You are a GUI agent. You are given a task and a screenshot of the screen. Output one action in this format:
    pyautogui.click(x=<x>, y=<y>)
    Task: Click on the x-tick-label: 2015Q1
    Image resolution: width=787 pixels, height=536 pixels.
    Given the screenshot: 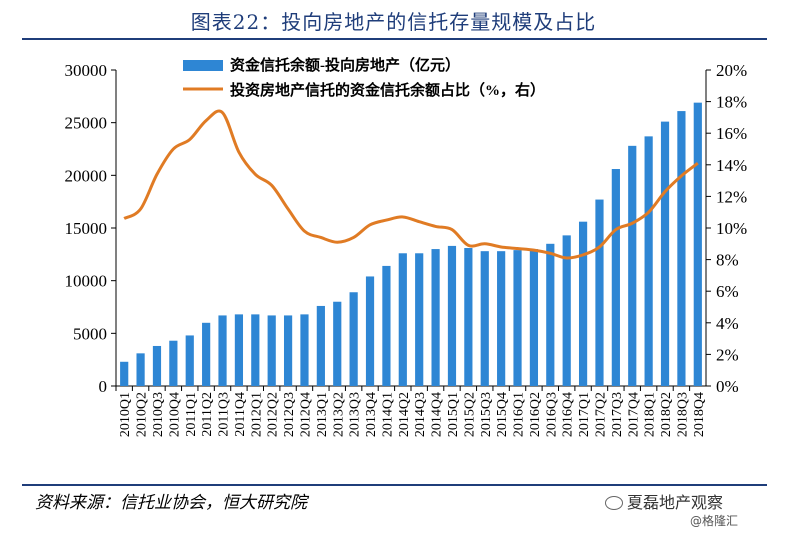 What is the action you would take?
    pyautogui.click(x=453, y=414)
    